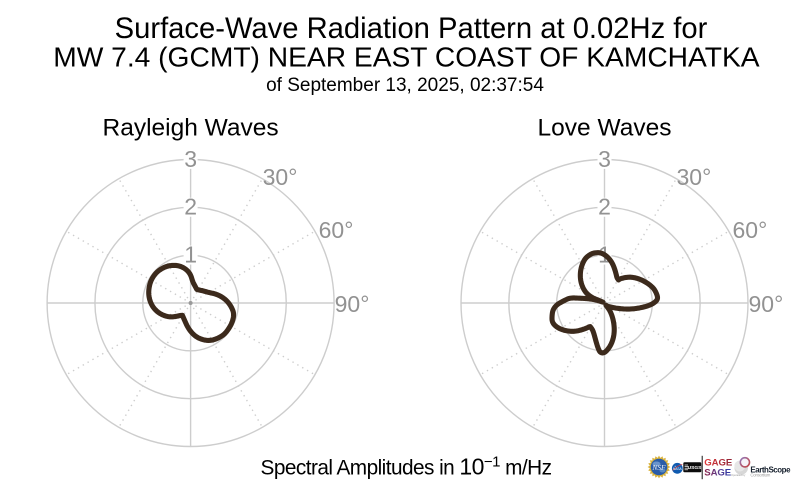 The image size is (800, 498). Describe the element at coordinates (717, 472) in the screenshot. I see `svg-text: SAGE` at that location.